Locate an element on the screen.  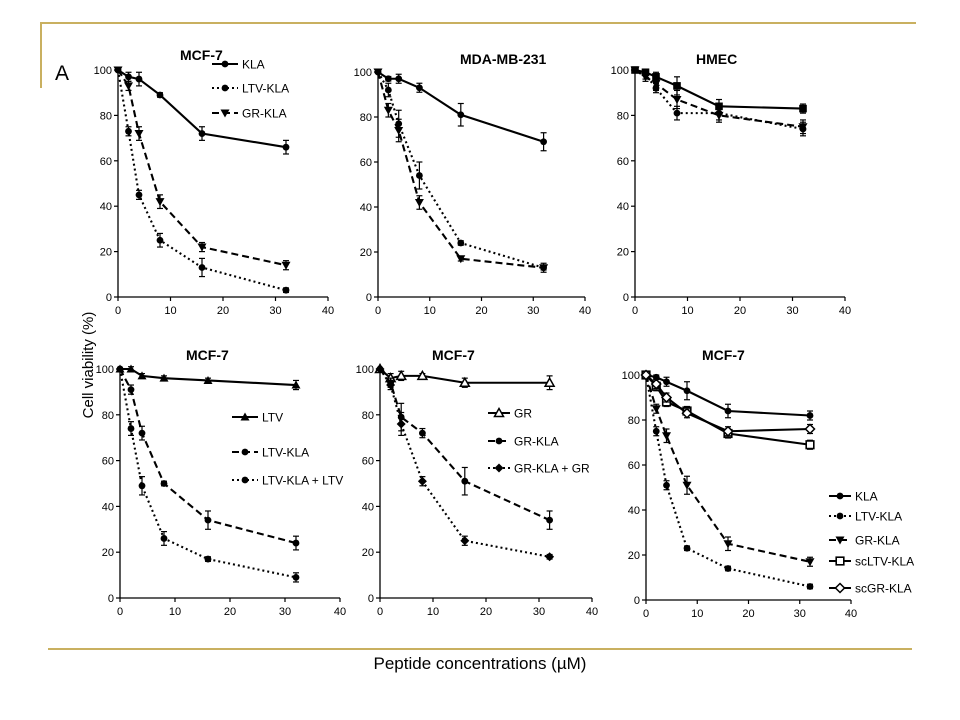
x-axis-label: Peptide concentrations (µM) is located at coordinates (480, 663).